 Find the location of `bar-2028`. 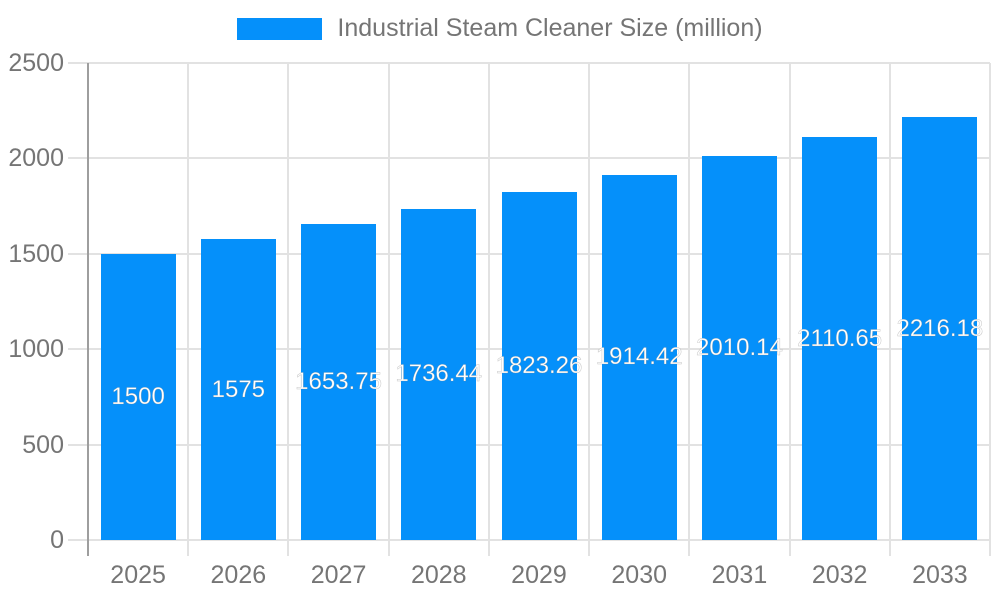

bar-2028 is located at coordinates (439, 374).